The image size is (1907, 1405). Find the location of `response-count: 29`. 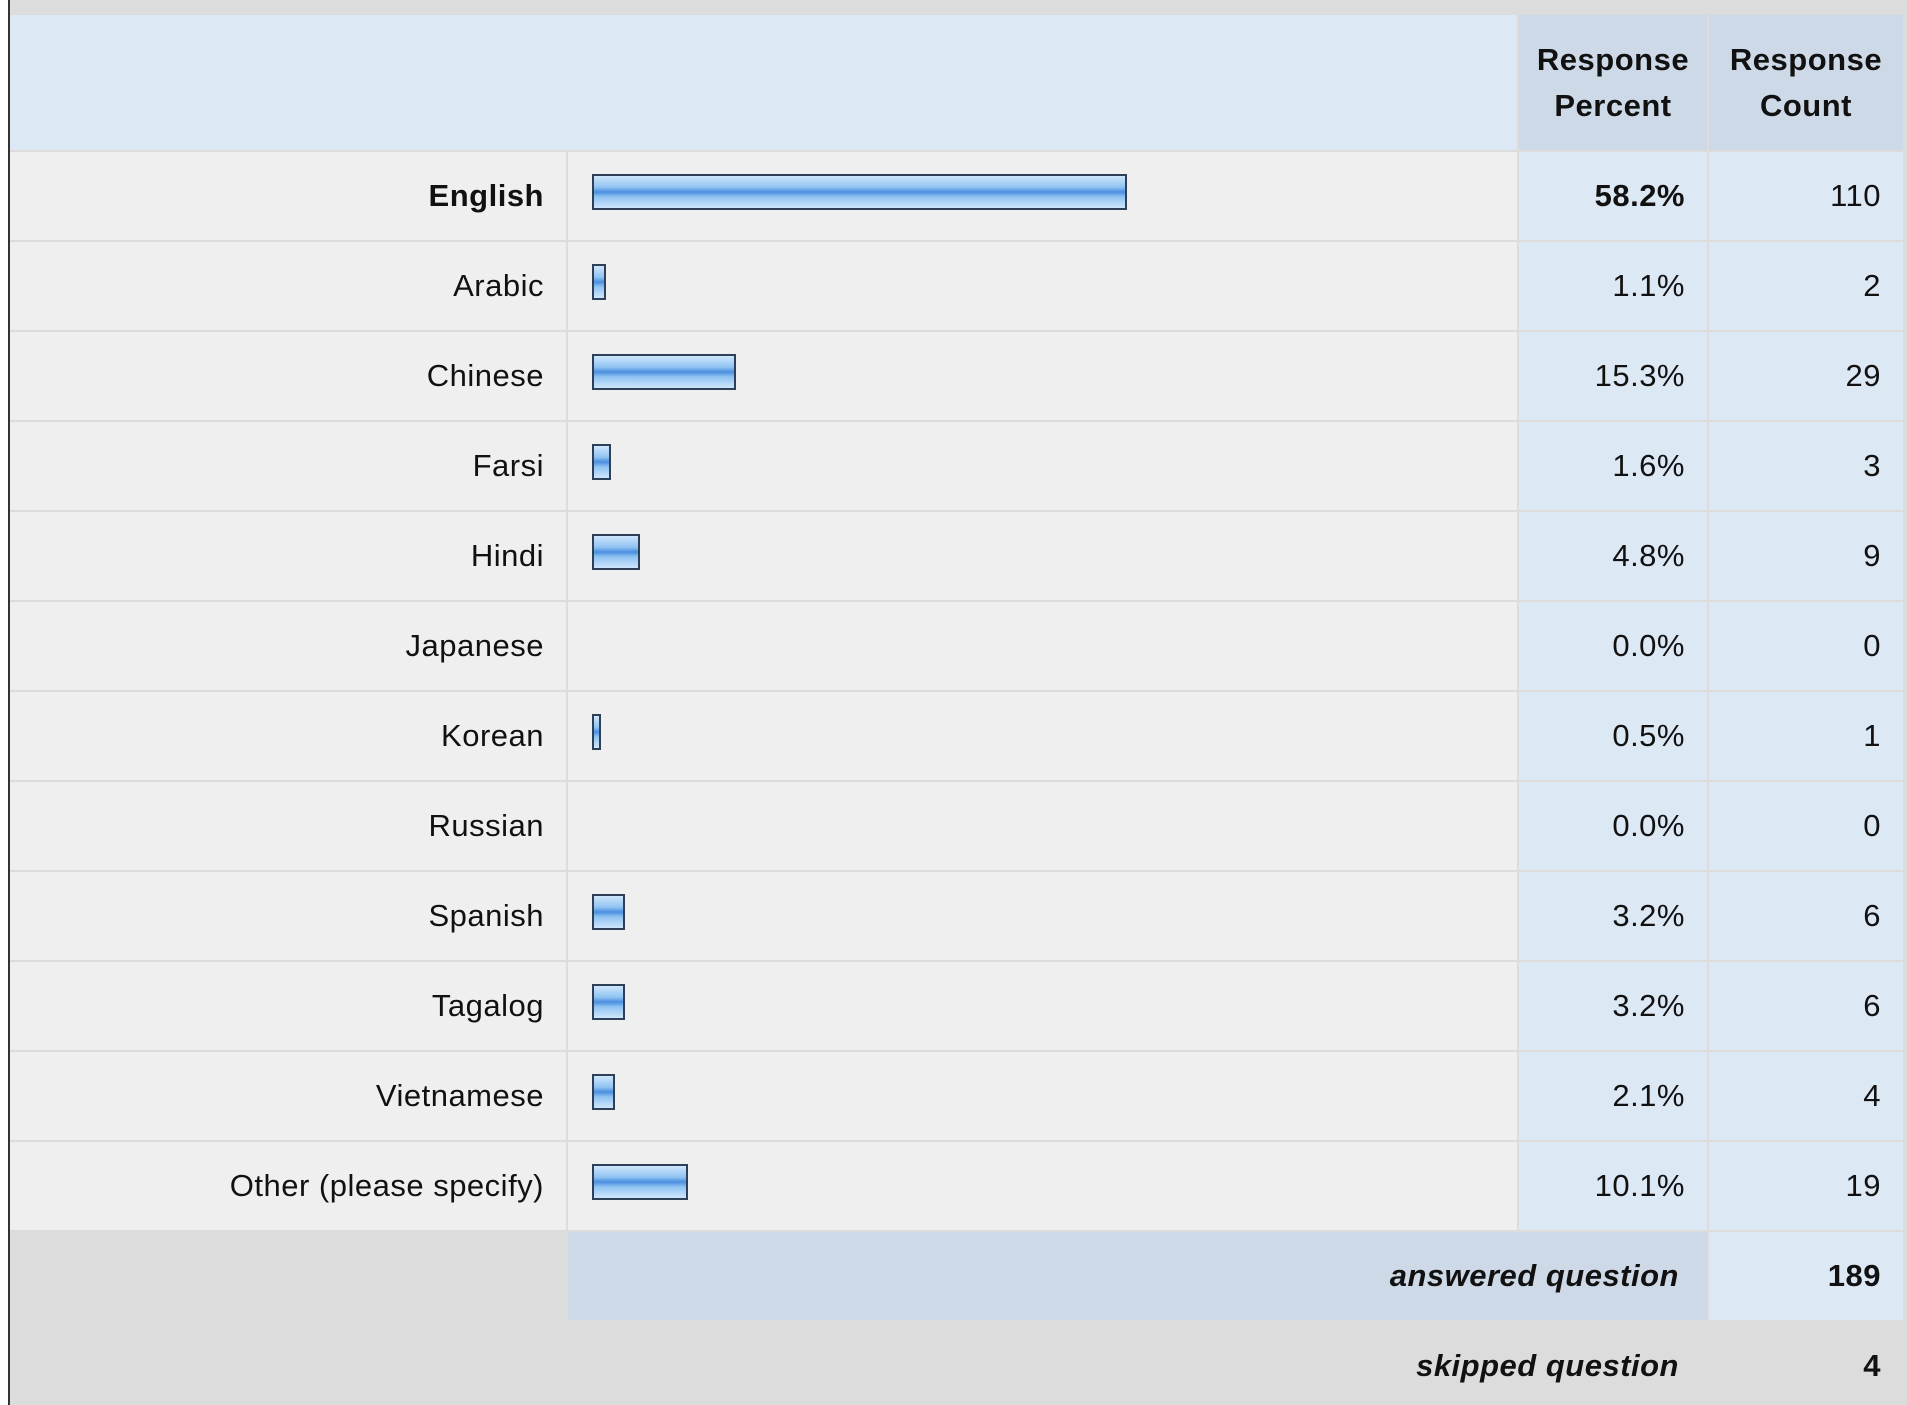

response-count: 29 is located at coordinates (1806, 376).